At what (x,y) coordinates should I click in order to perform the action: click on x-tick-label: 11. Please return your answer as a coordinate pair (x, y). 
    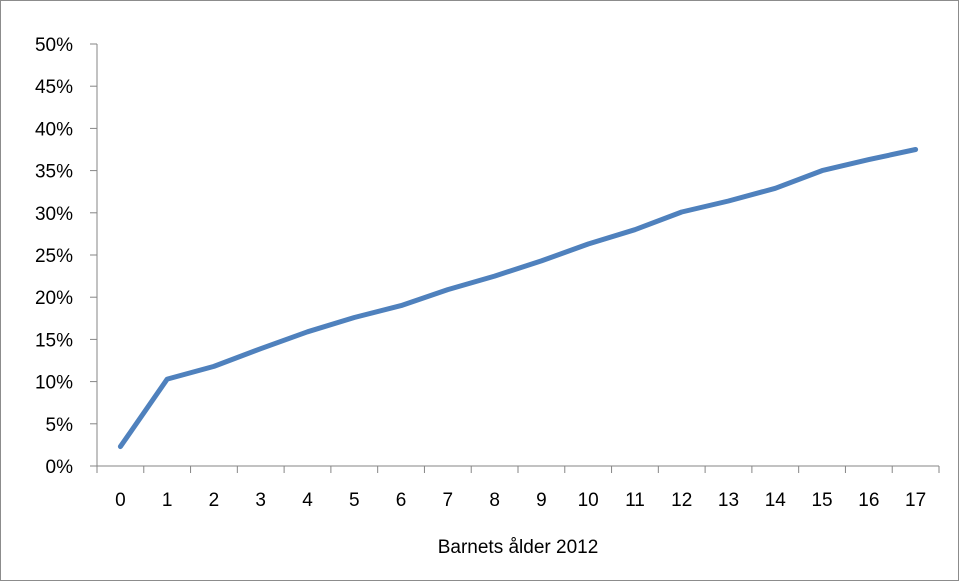
    Looking at the image, I should click on (635, 500).